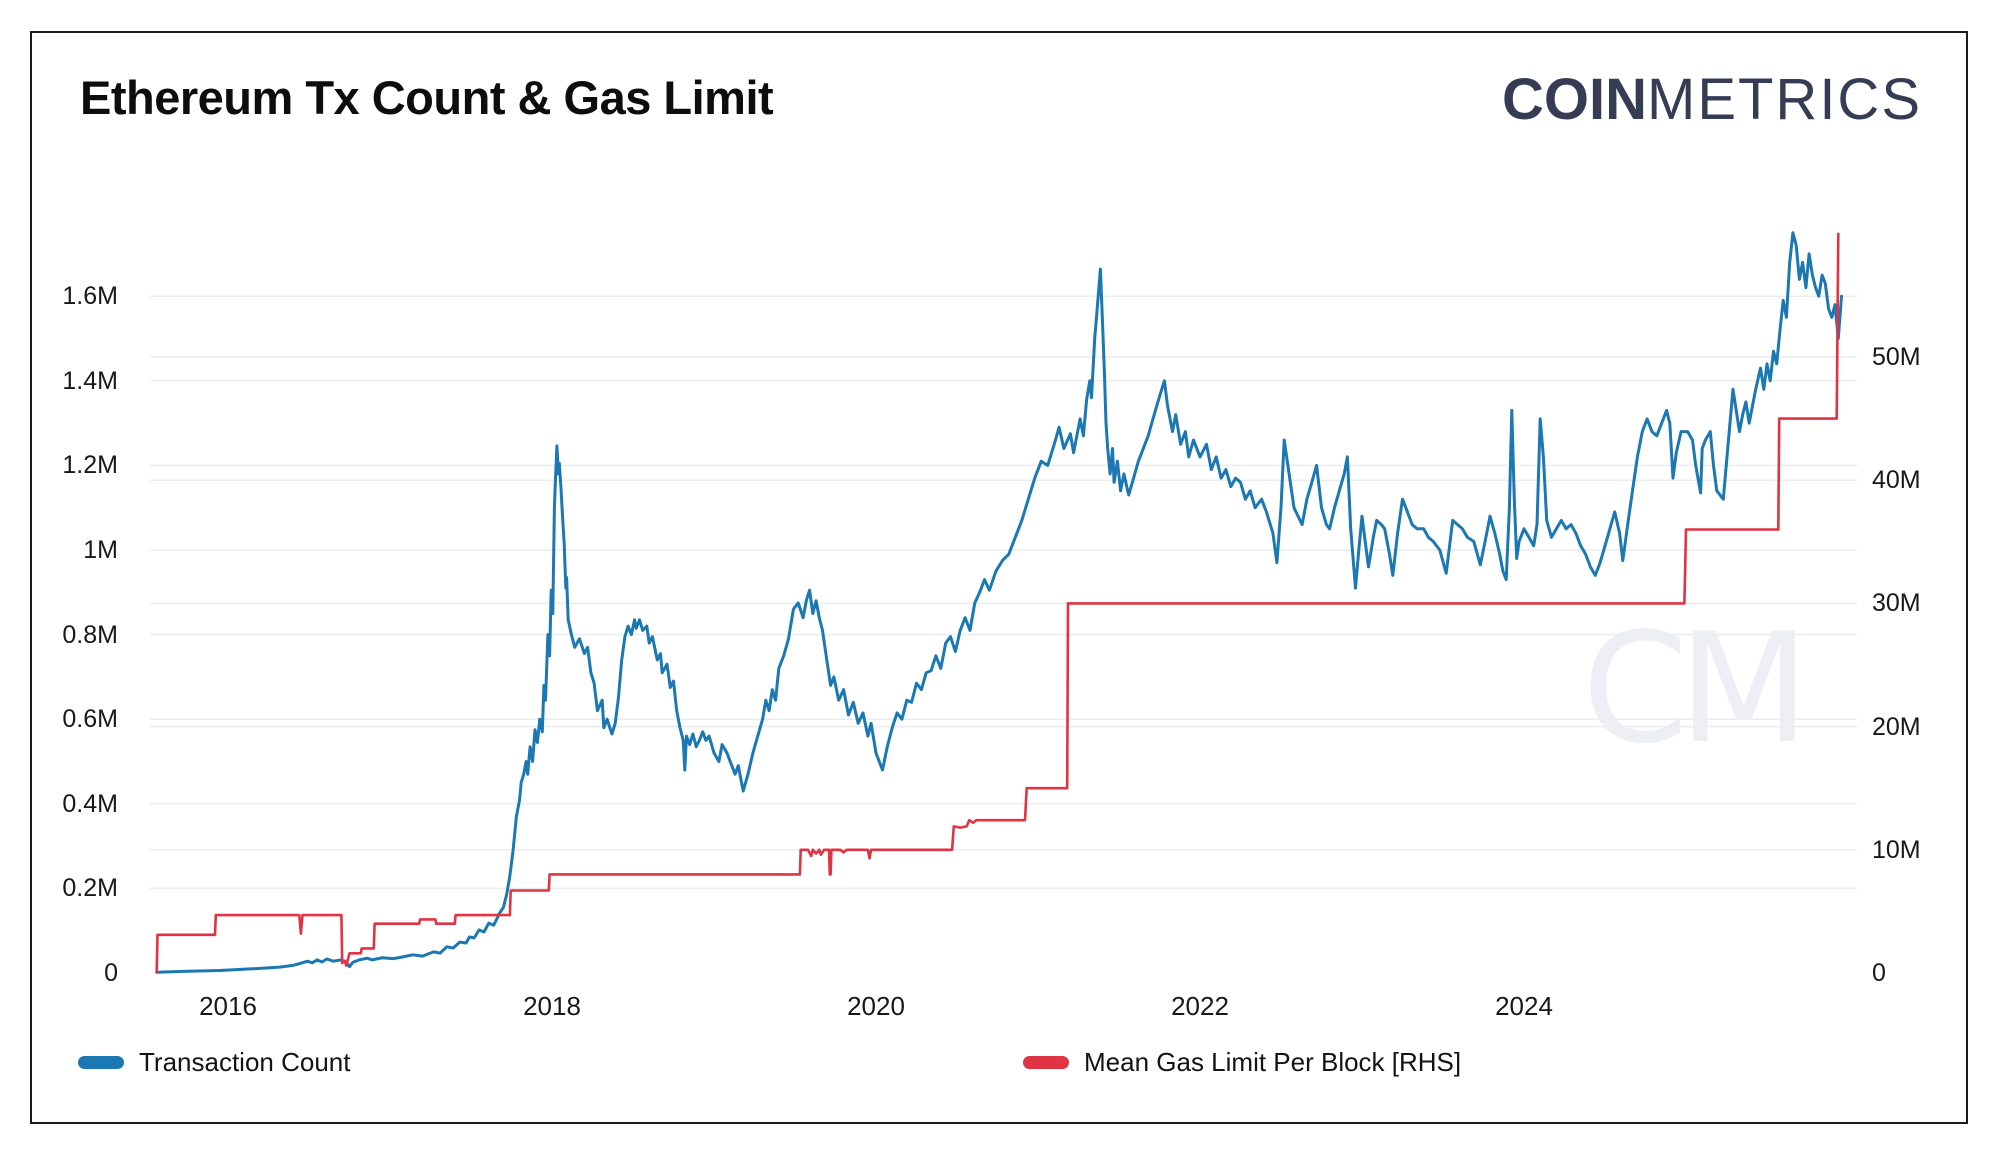  I want to click on logo-metrics-text: METRICS, so click(1784, 99).